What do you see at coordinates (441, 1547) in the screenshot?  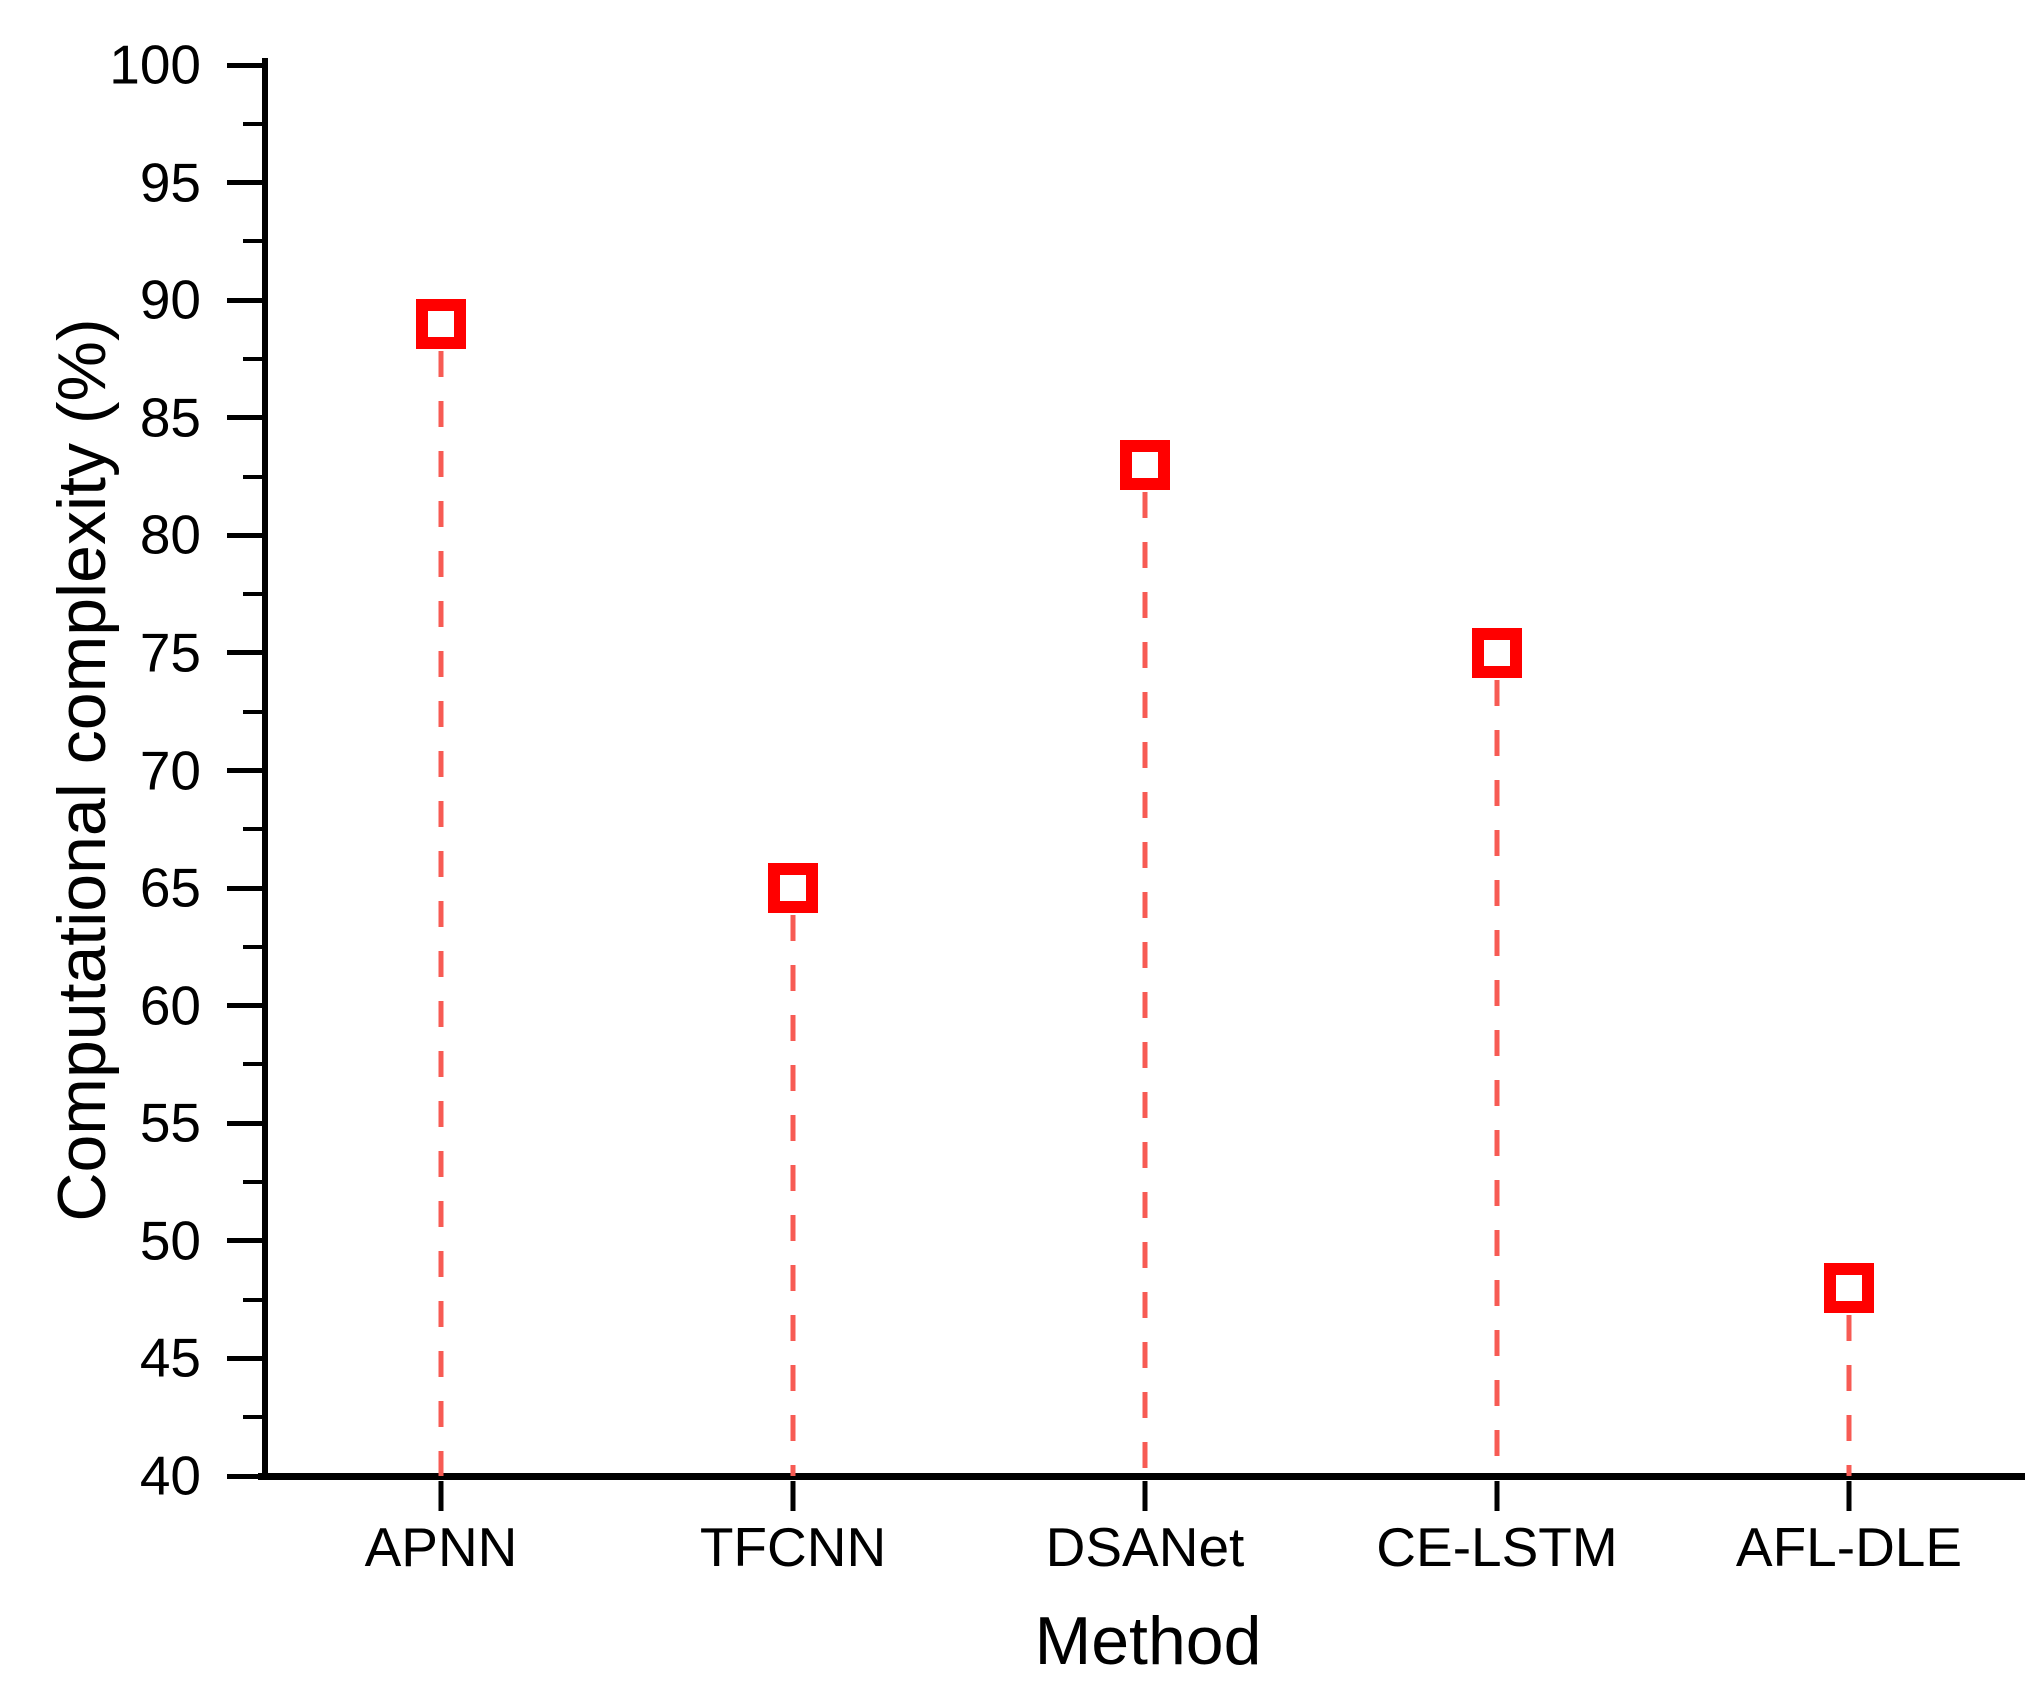 I see `x-tick-label: APNN` at bounding box center [441, 1547].